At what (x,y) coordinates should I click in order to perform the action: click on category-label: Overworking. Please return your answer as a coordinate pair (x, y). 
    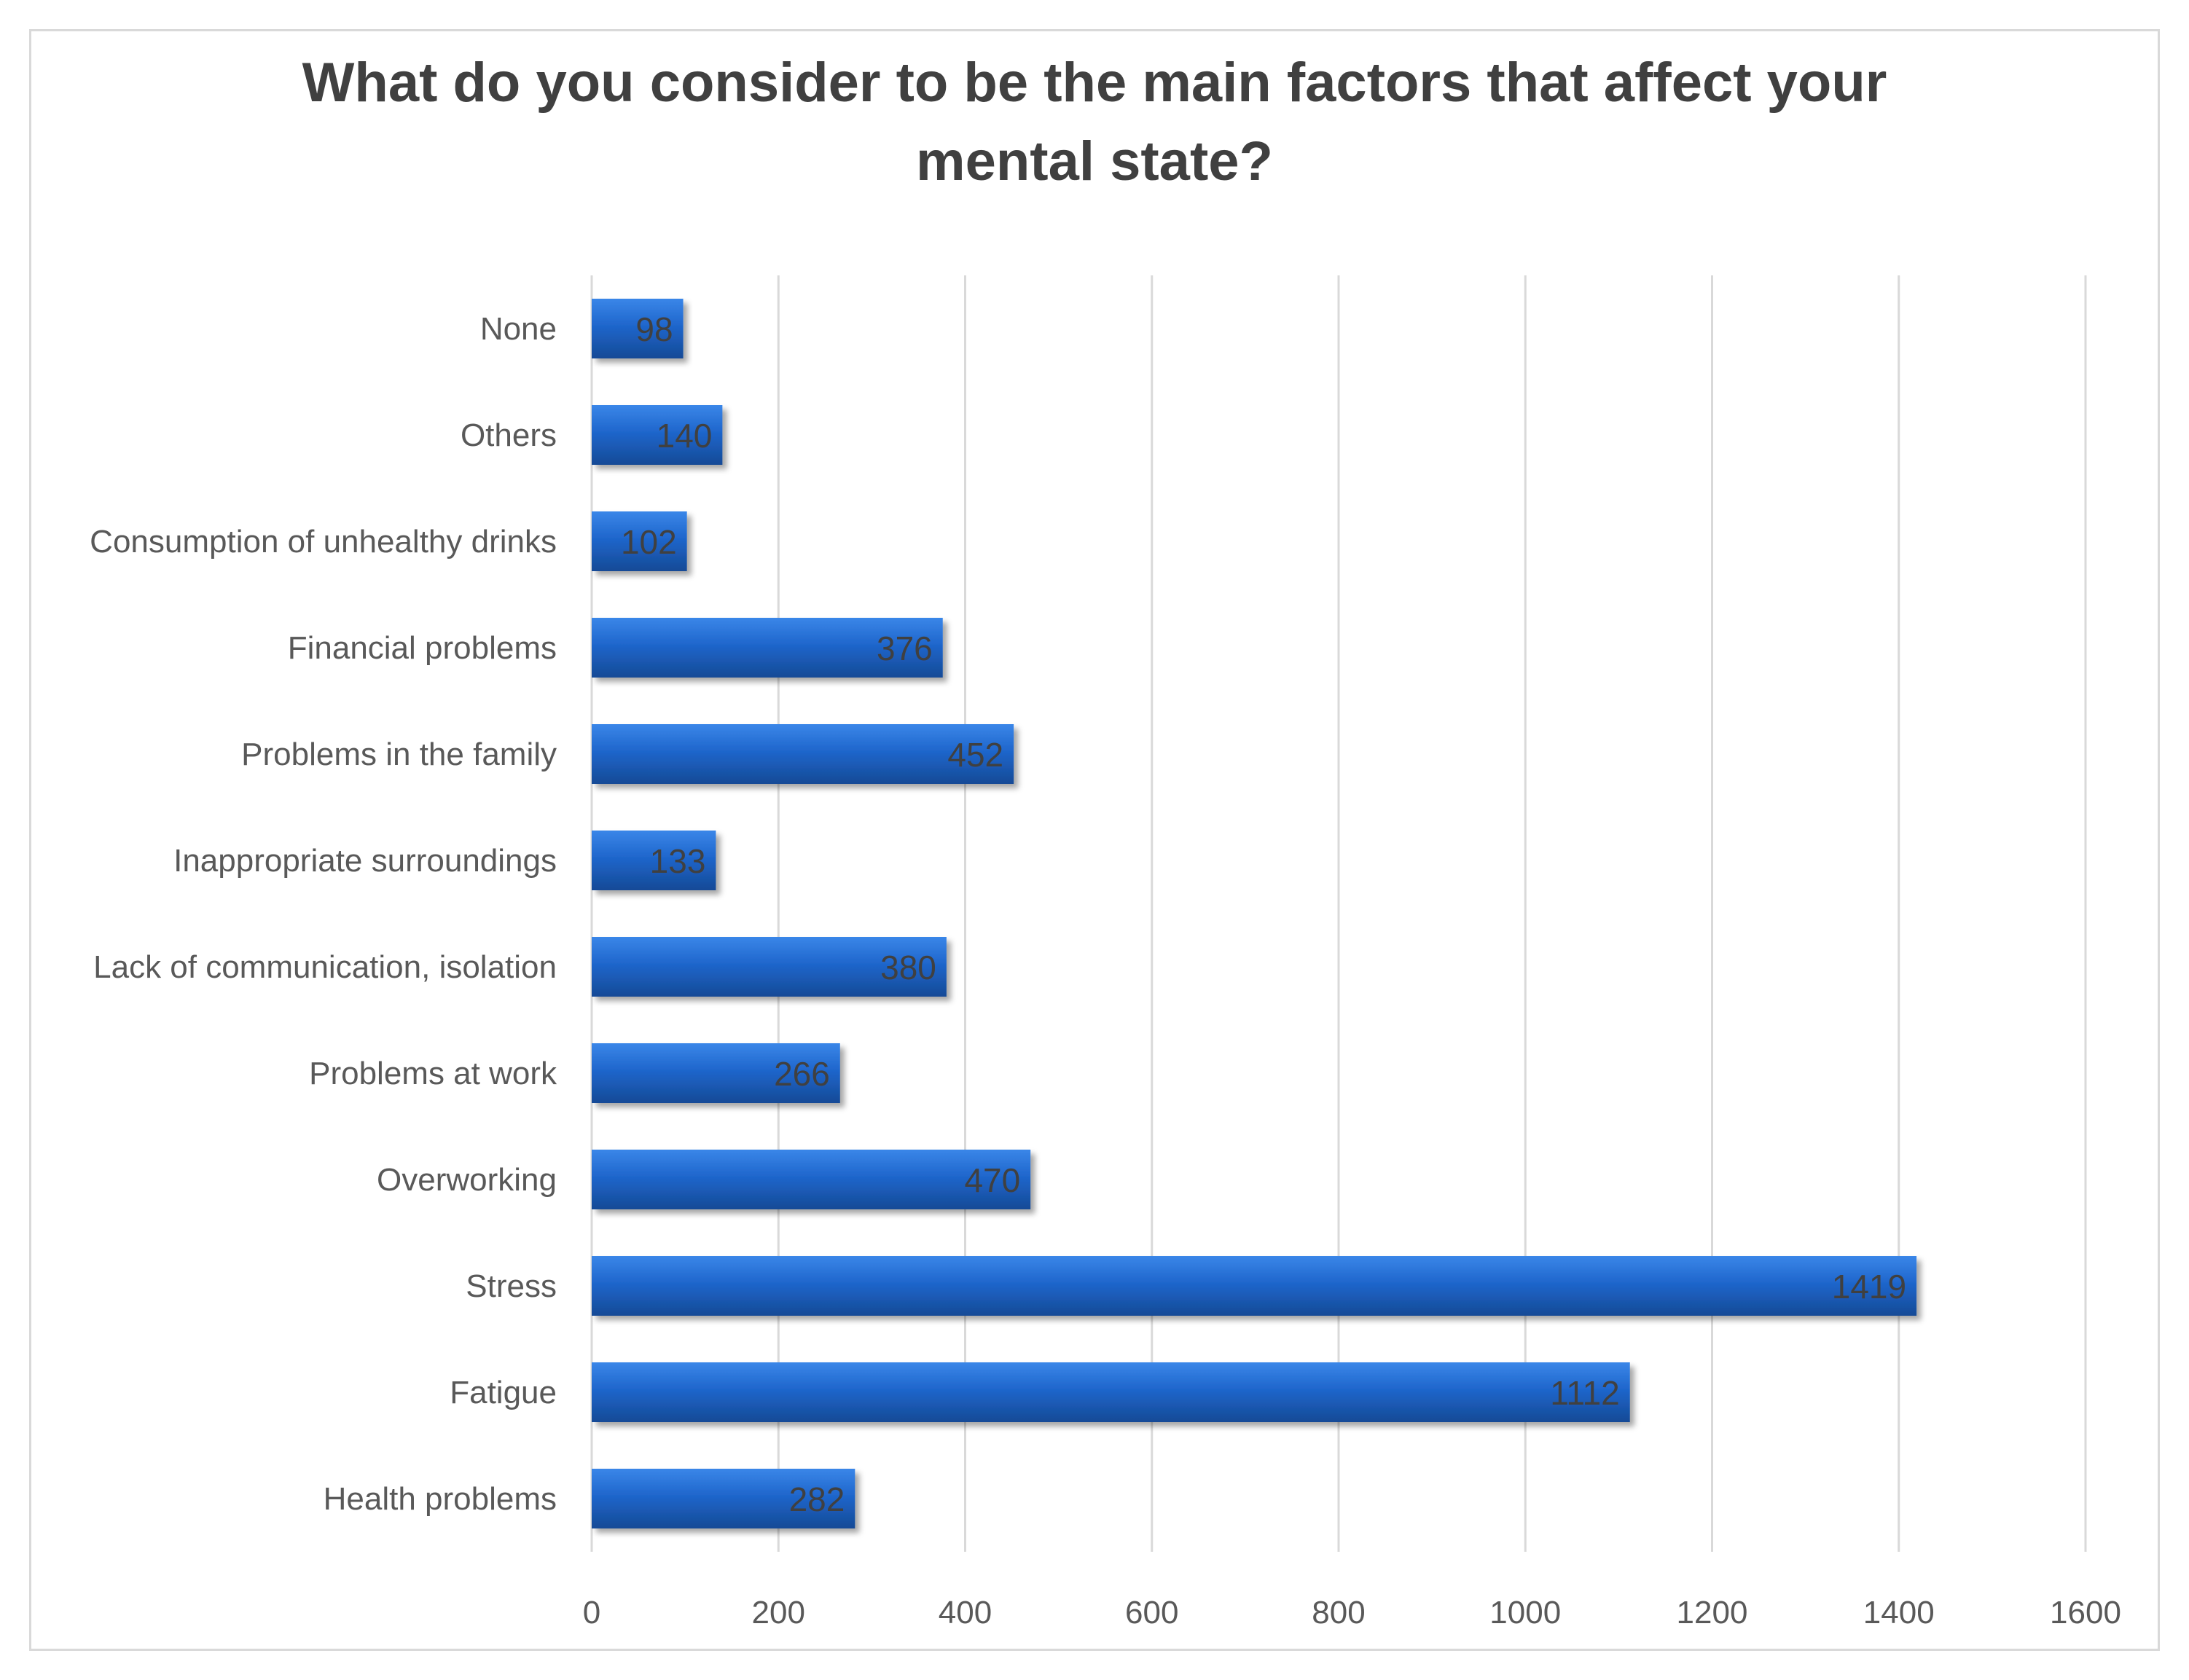
    Looking at the image, I should click on (467, 1180).